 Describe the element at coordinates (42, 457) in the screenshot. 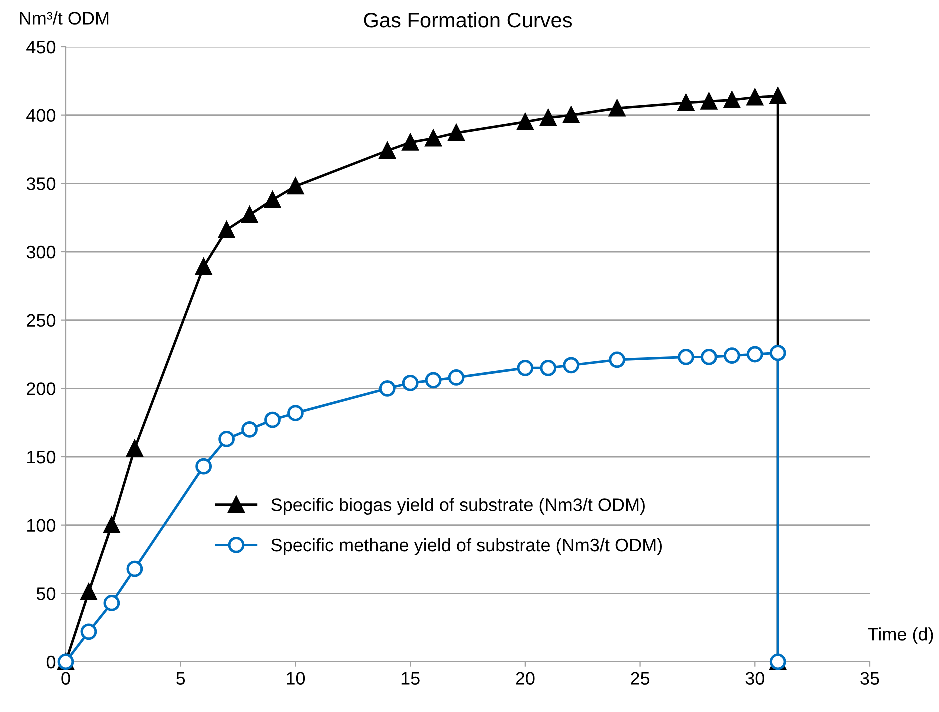

I see `y-tick-label: 150` at that location.